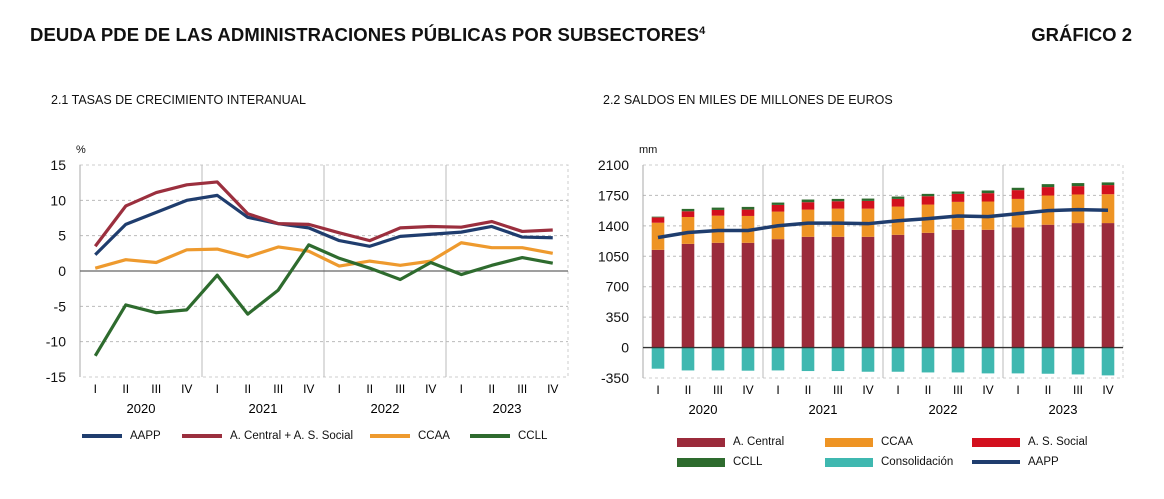  What do you see at coordinates (648, 150) in the screenshot?
I see `right-y-unit: mm` at bounding box center [648, 150].